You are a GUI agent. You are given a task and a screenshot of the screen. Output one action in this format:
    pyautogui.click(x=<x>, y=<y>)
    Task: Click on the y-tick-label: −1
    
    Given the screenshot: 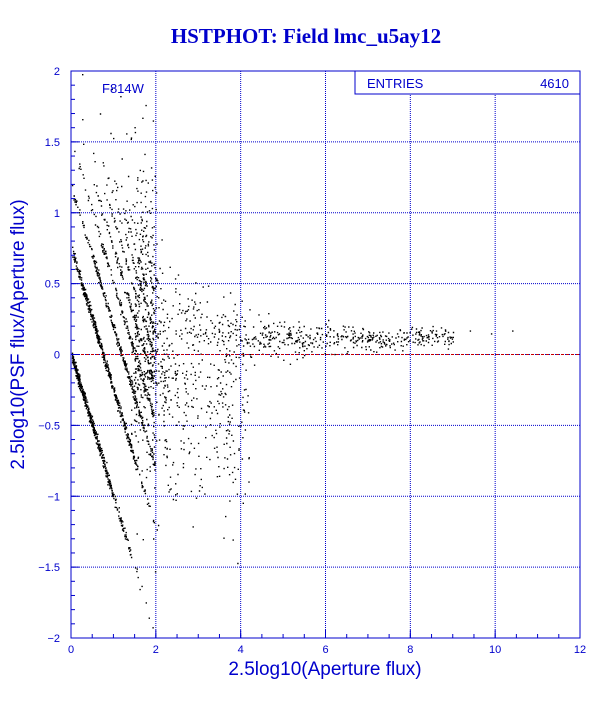 What is the action you would take?
    pyautogui.click(x=53, y=497)
    